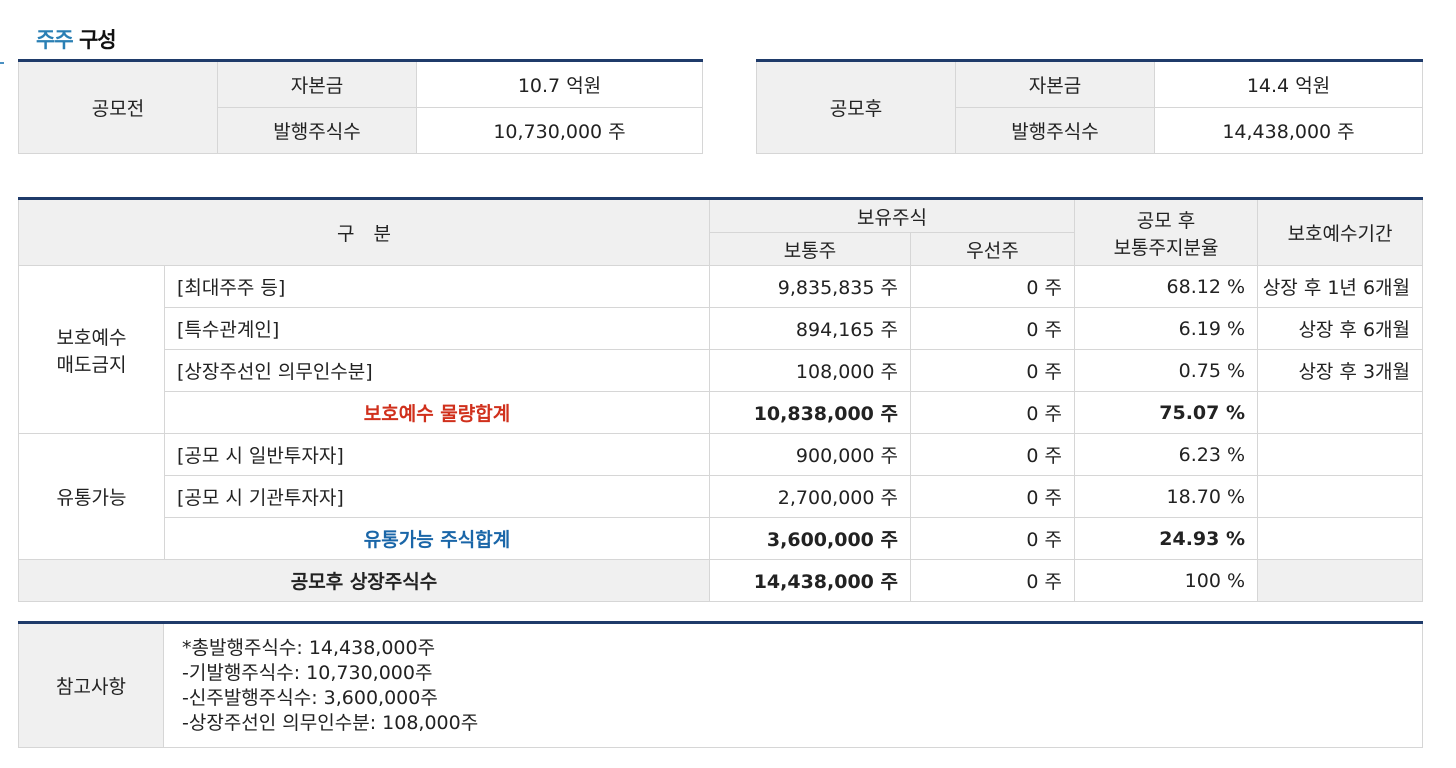 The width and height of the screenshot is (1456, 768). Describe the element at coordinates (810, 286) in the screenshot. I see `row-common: 9,835,835 주` at that location.